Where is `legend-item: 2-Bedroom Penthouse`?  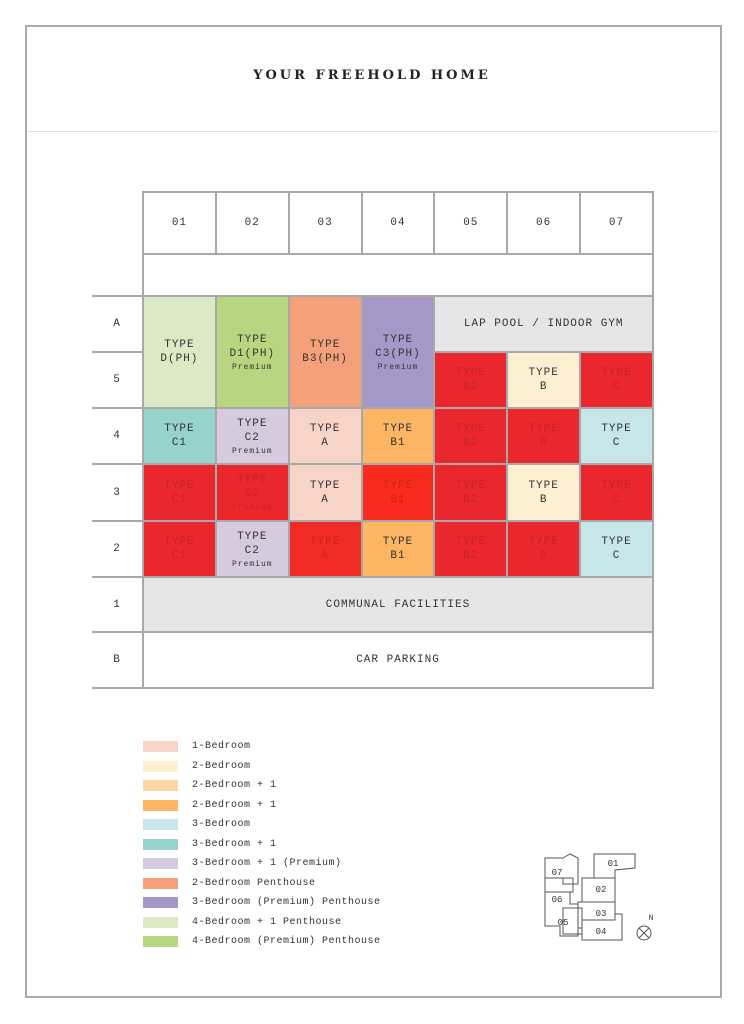
legend-item: 2-Bedroom Penthouse is located at coordinates (262, 884).